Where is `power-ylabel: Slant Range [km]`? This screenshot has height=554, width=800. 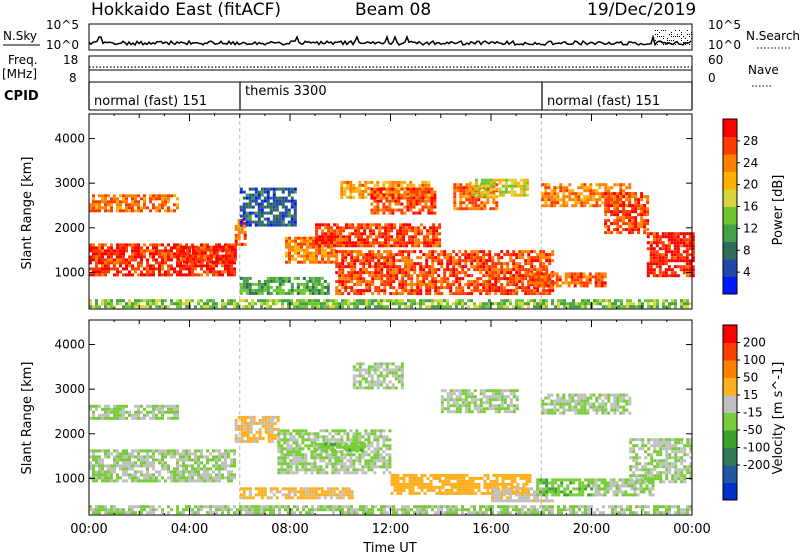 power-ylabel: Slant Range [km] is located at coordinates (27, 213).